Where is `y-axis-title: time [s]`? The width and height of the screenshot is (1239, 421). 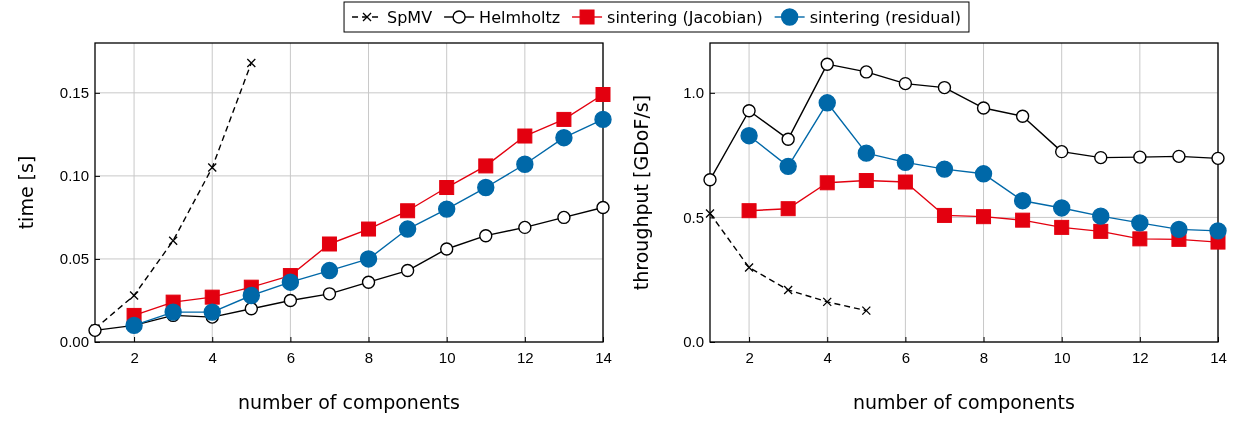
y-axis-title: time [s] is located at coordinates (26, 192).